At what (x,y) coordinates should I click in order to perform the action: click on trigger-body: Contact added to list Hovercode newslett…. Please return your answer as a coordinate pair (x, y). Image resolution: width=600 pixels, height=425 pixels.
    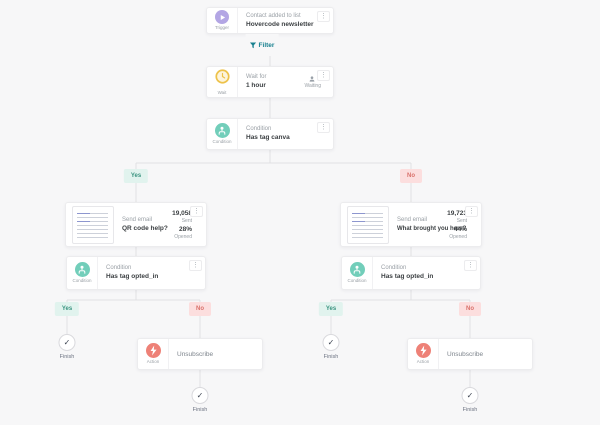
    Looking at the image, I should click on (285, 20).